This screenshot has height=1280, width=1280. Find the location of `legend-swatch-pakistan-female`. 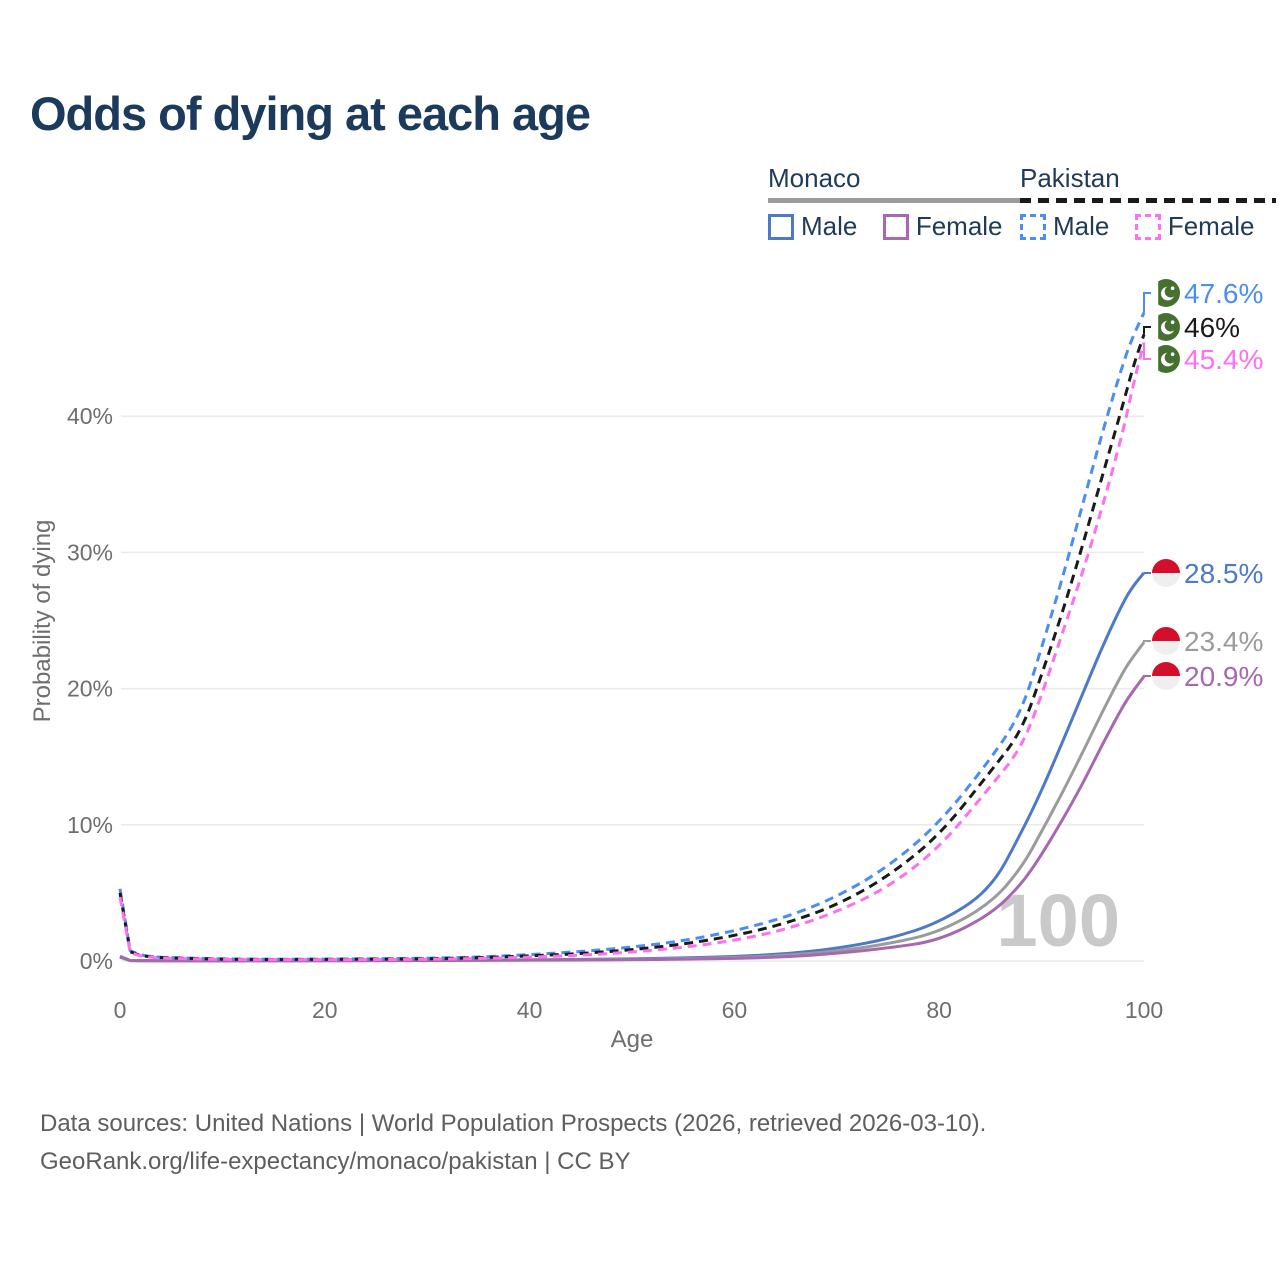

legend-swatch-pakistan-female is located at coordinates (1147, 226).